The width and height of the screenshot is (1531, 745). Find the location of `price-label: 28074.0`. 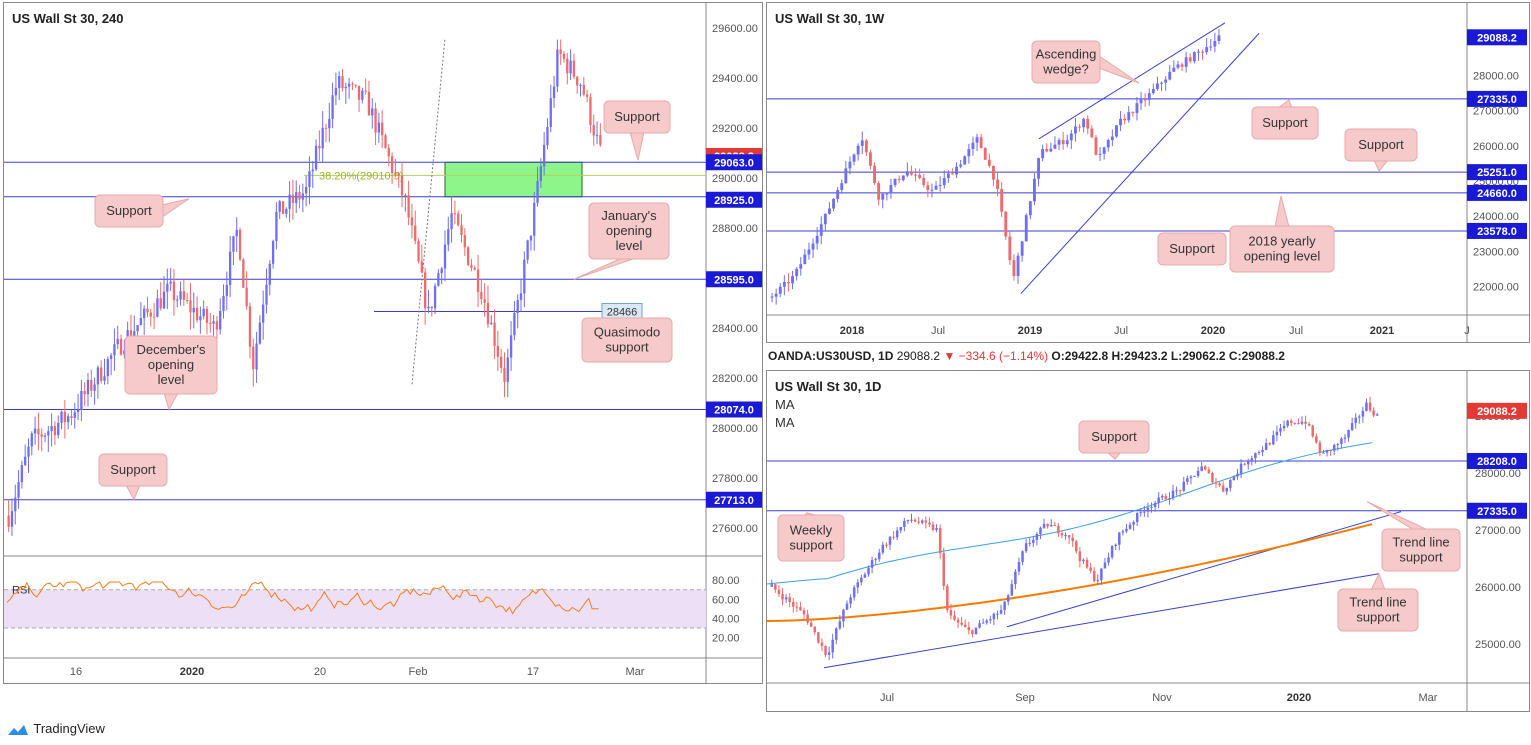

price-label: 28074.0 is located at coordinates (734, 411).